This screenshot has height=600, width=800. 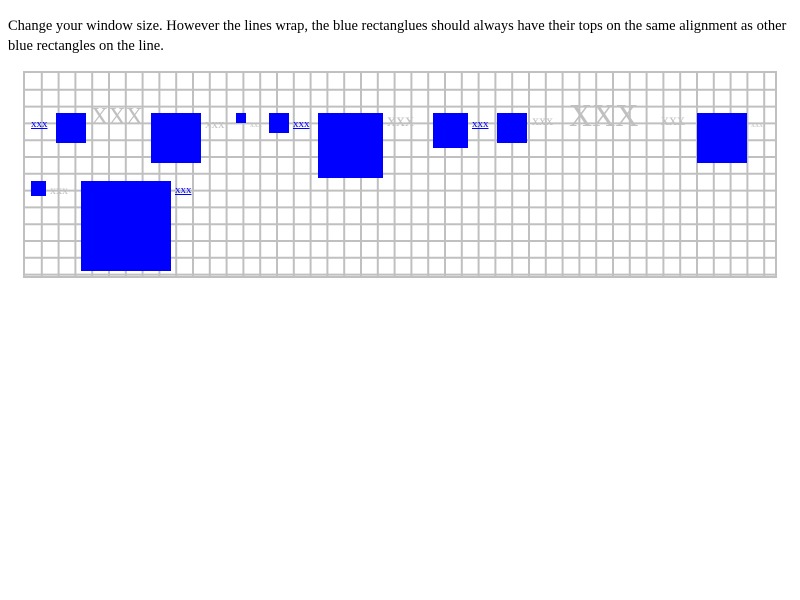 I want to click on text-xxx-9: XXX, so click(x=604, y=115).